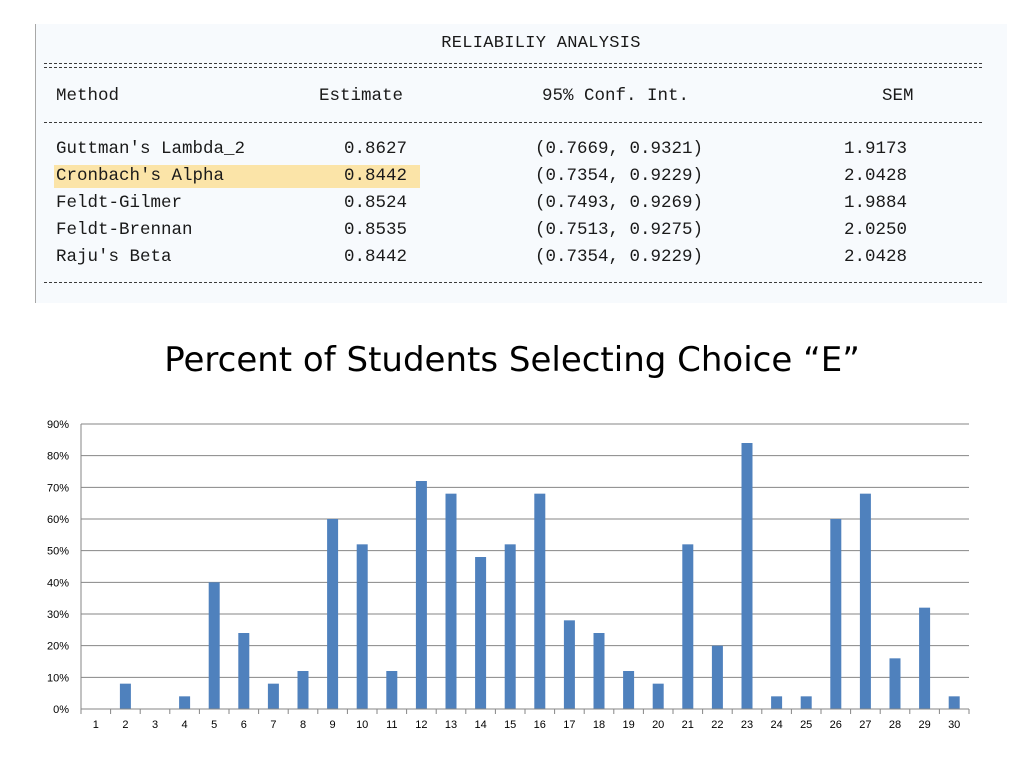 This screenshot has height=768, width=1024. I want to click on x-tick-label: 6, so click(244, 725).